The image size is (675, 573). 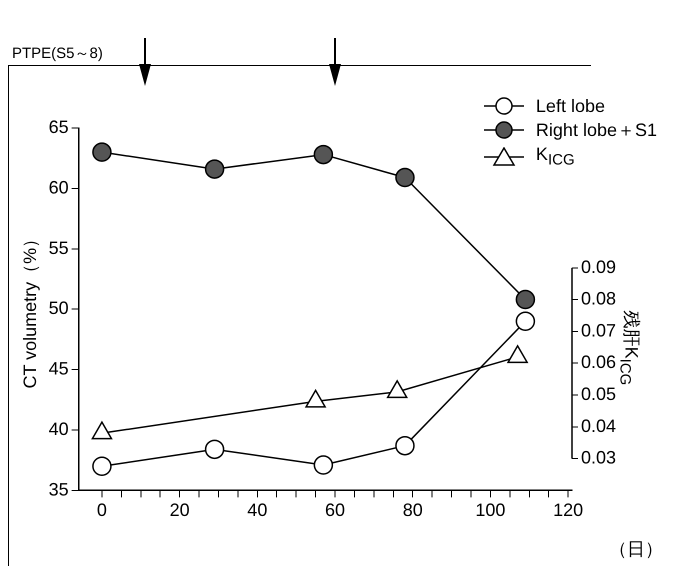 I want to click on y-tick-label: 40, so click(x=58, y=428).